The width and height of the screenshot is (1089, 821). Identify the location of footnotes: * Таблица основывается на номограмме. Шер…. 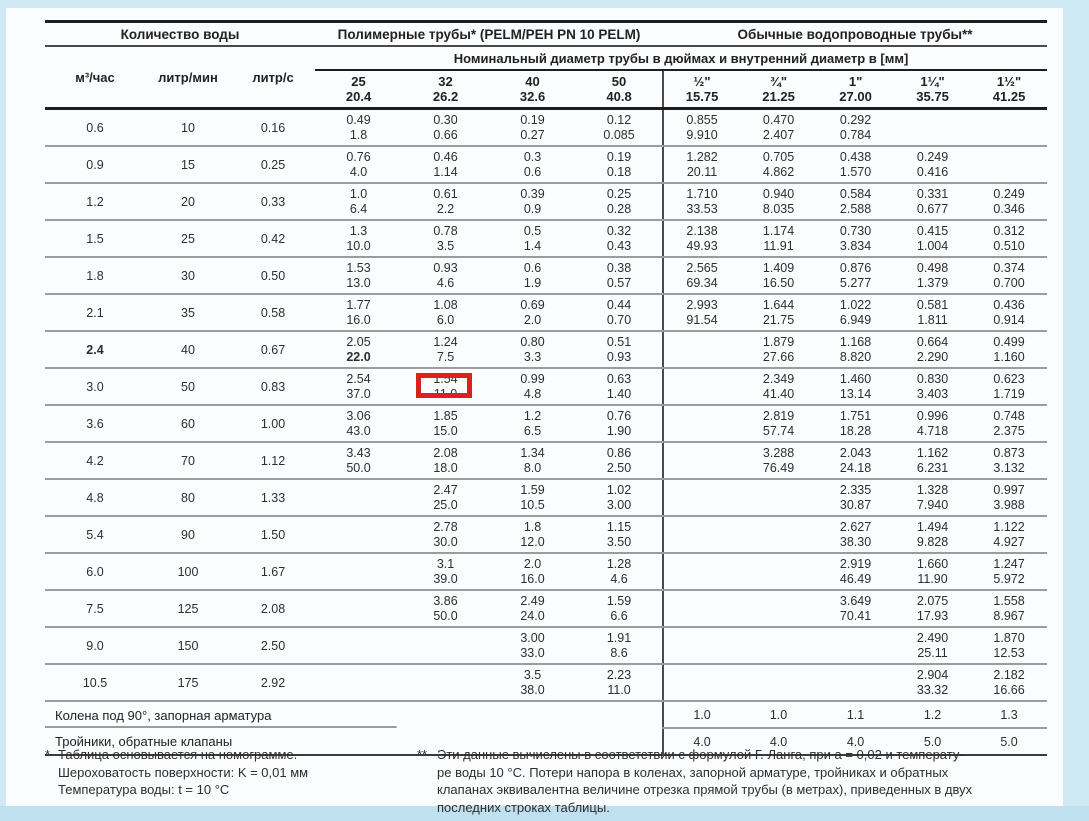
(546, 781).